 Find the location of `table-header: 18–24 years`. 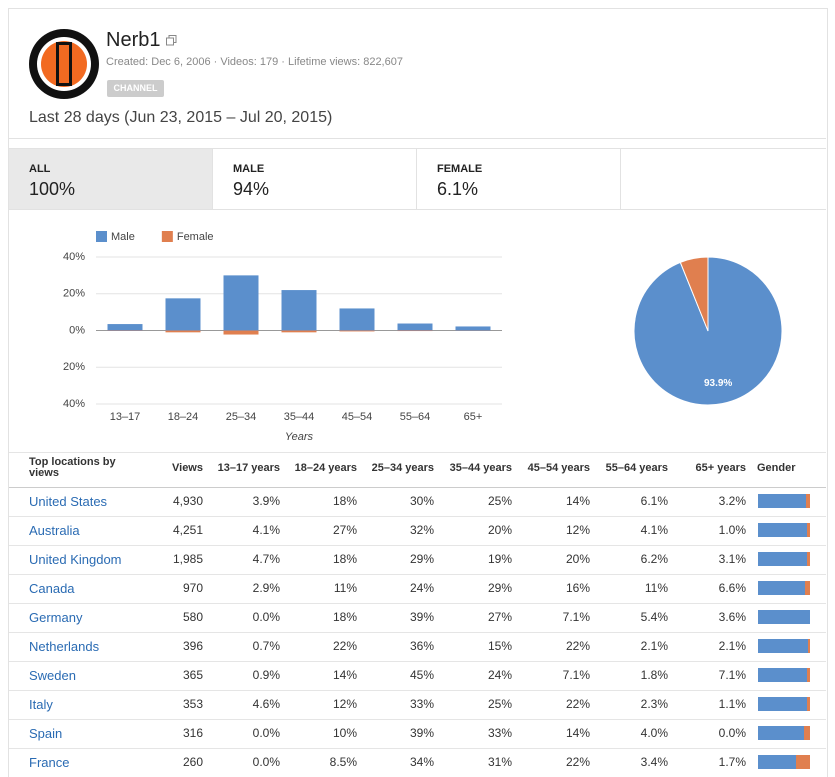

table-header: 18–24 years is located at coordinates (326, 468).